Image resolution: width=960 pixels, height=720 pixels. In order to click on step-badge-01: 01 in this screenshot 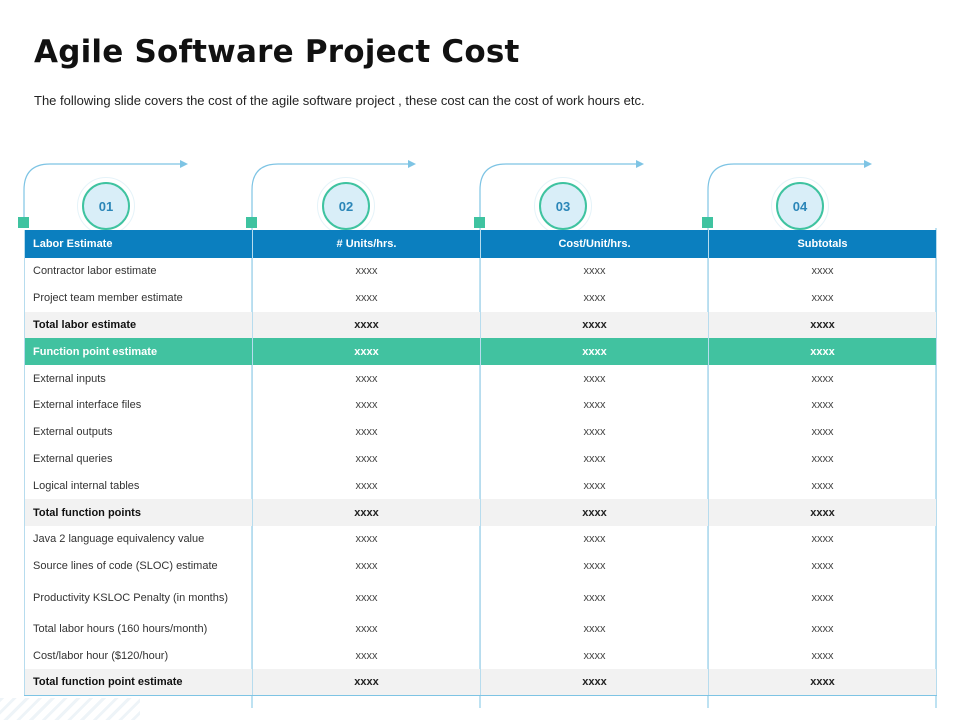, I will do `click(106, 206)`.